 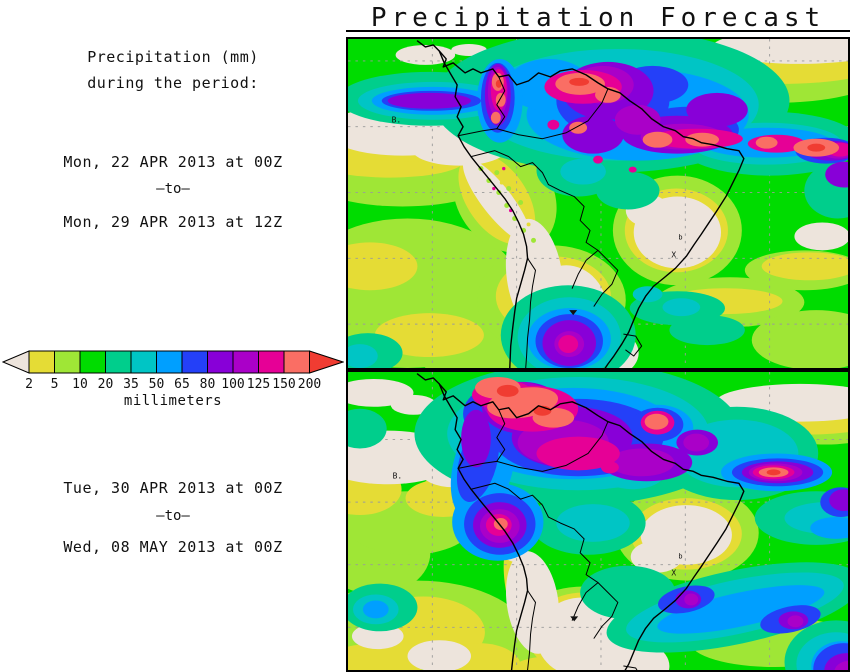 What do you see at coordinates (680, 237) in the screenshot?
I see `upper-marker-small-b: b` at bounding box center [680, 237].